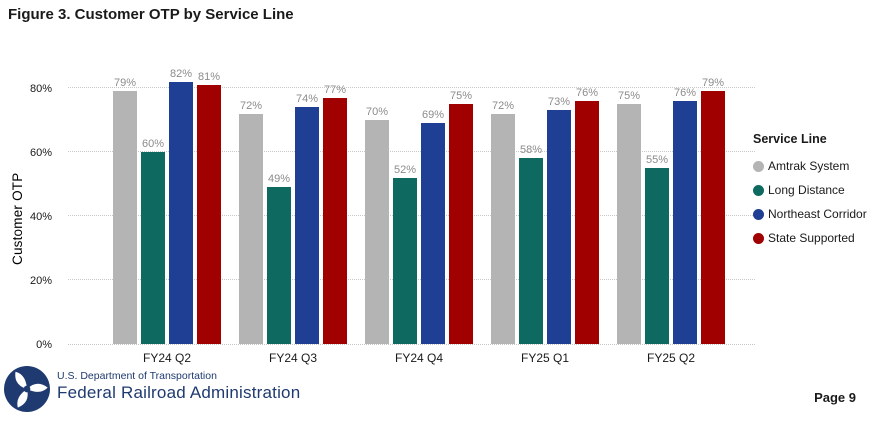 Image resolution: width=875 pixels, height=424 pixels. What do you see at coordinates (307, 99) in the screenshot?
I see `bar-value-label: 74%` at bounding box center [307, 99].